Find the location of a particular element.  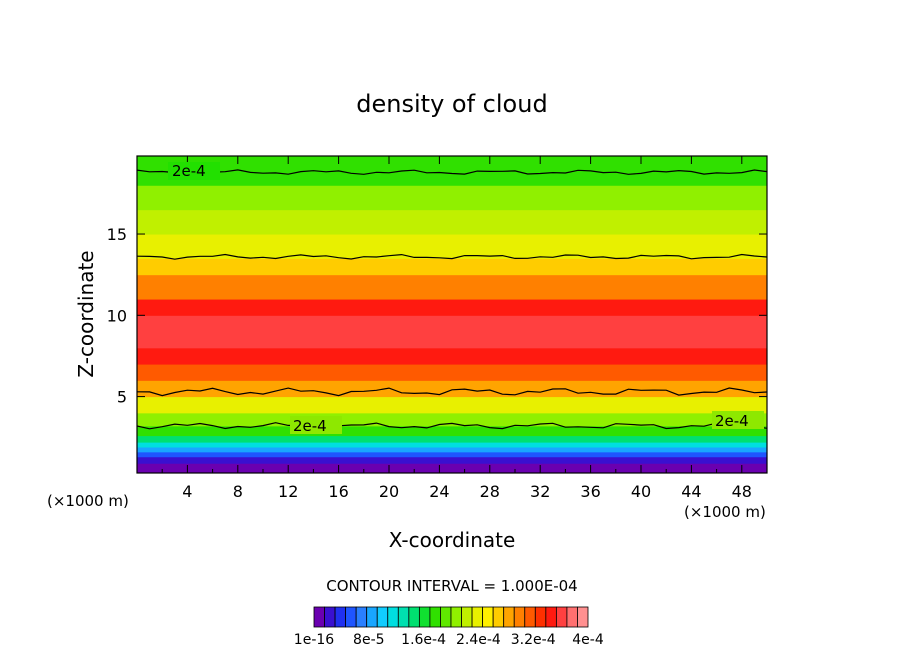

x-tick-label: 48 is located at coordinates (742, 491).